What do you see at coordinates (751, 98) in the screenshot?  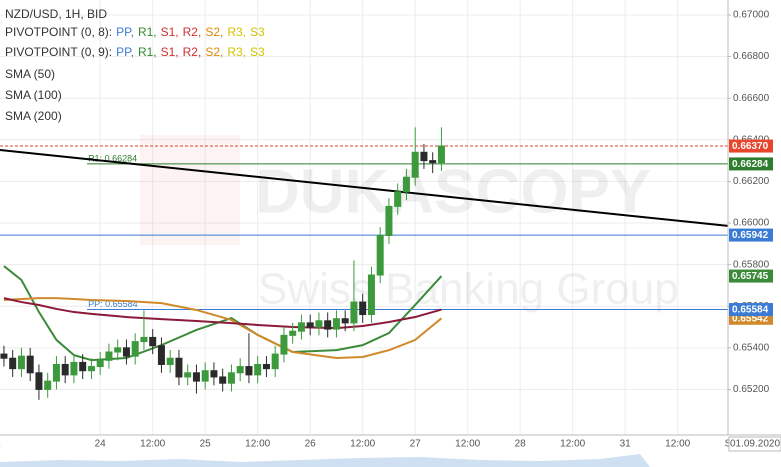 I see `y-tick-label: 0.66600` at bounding box center [751, 98].